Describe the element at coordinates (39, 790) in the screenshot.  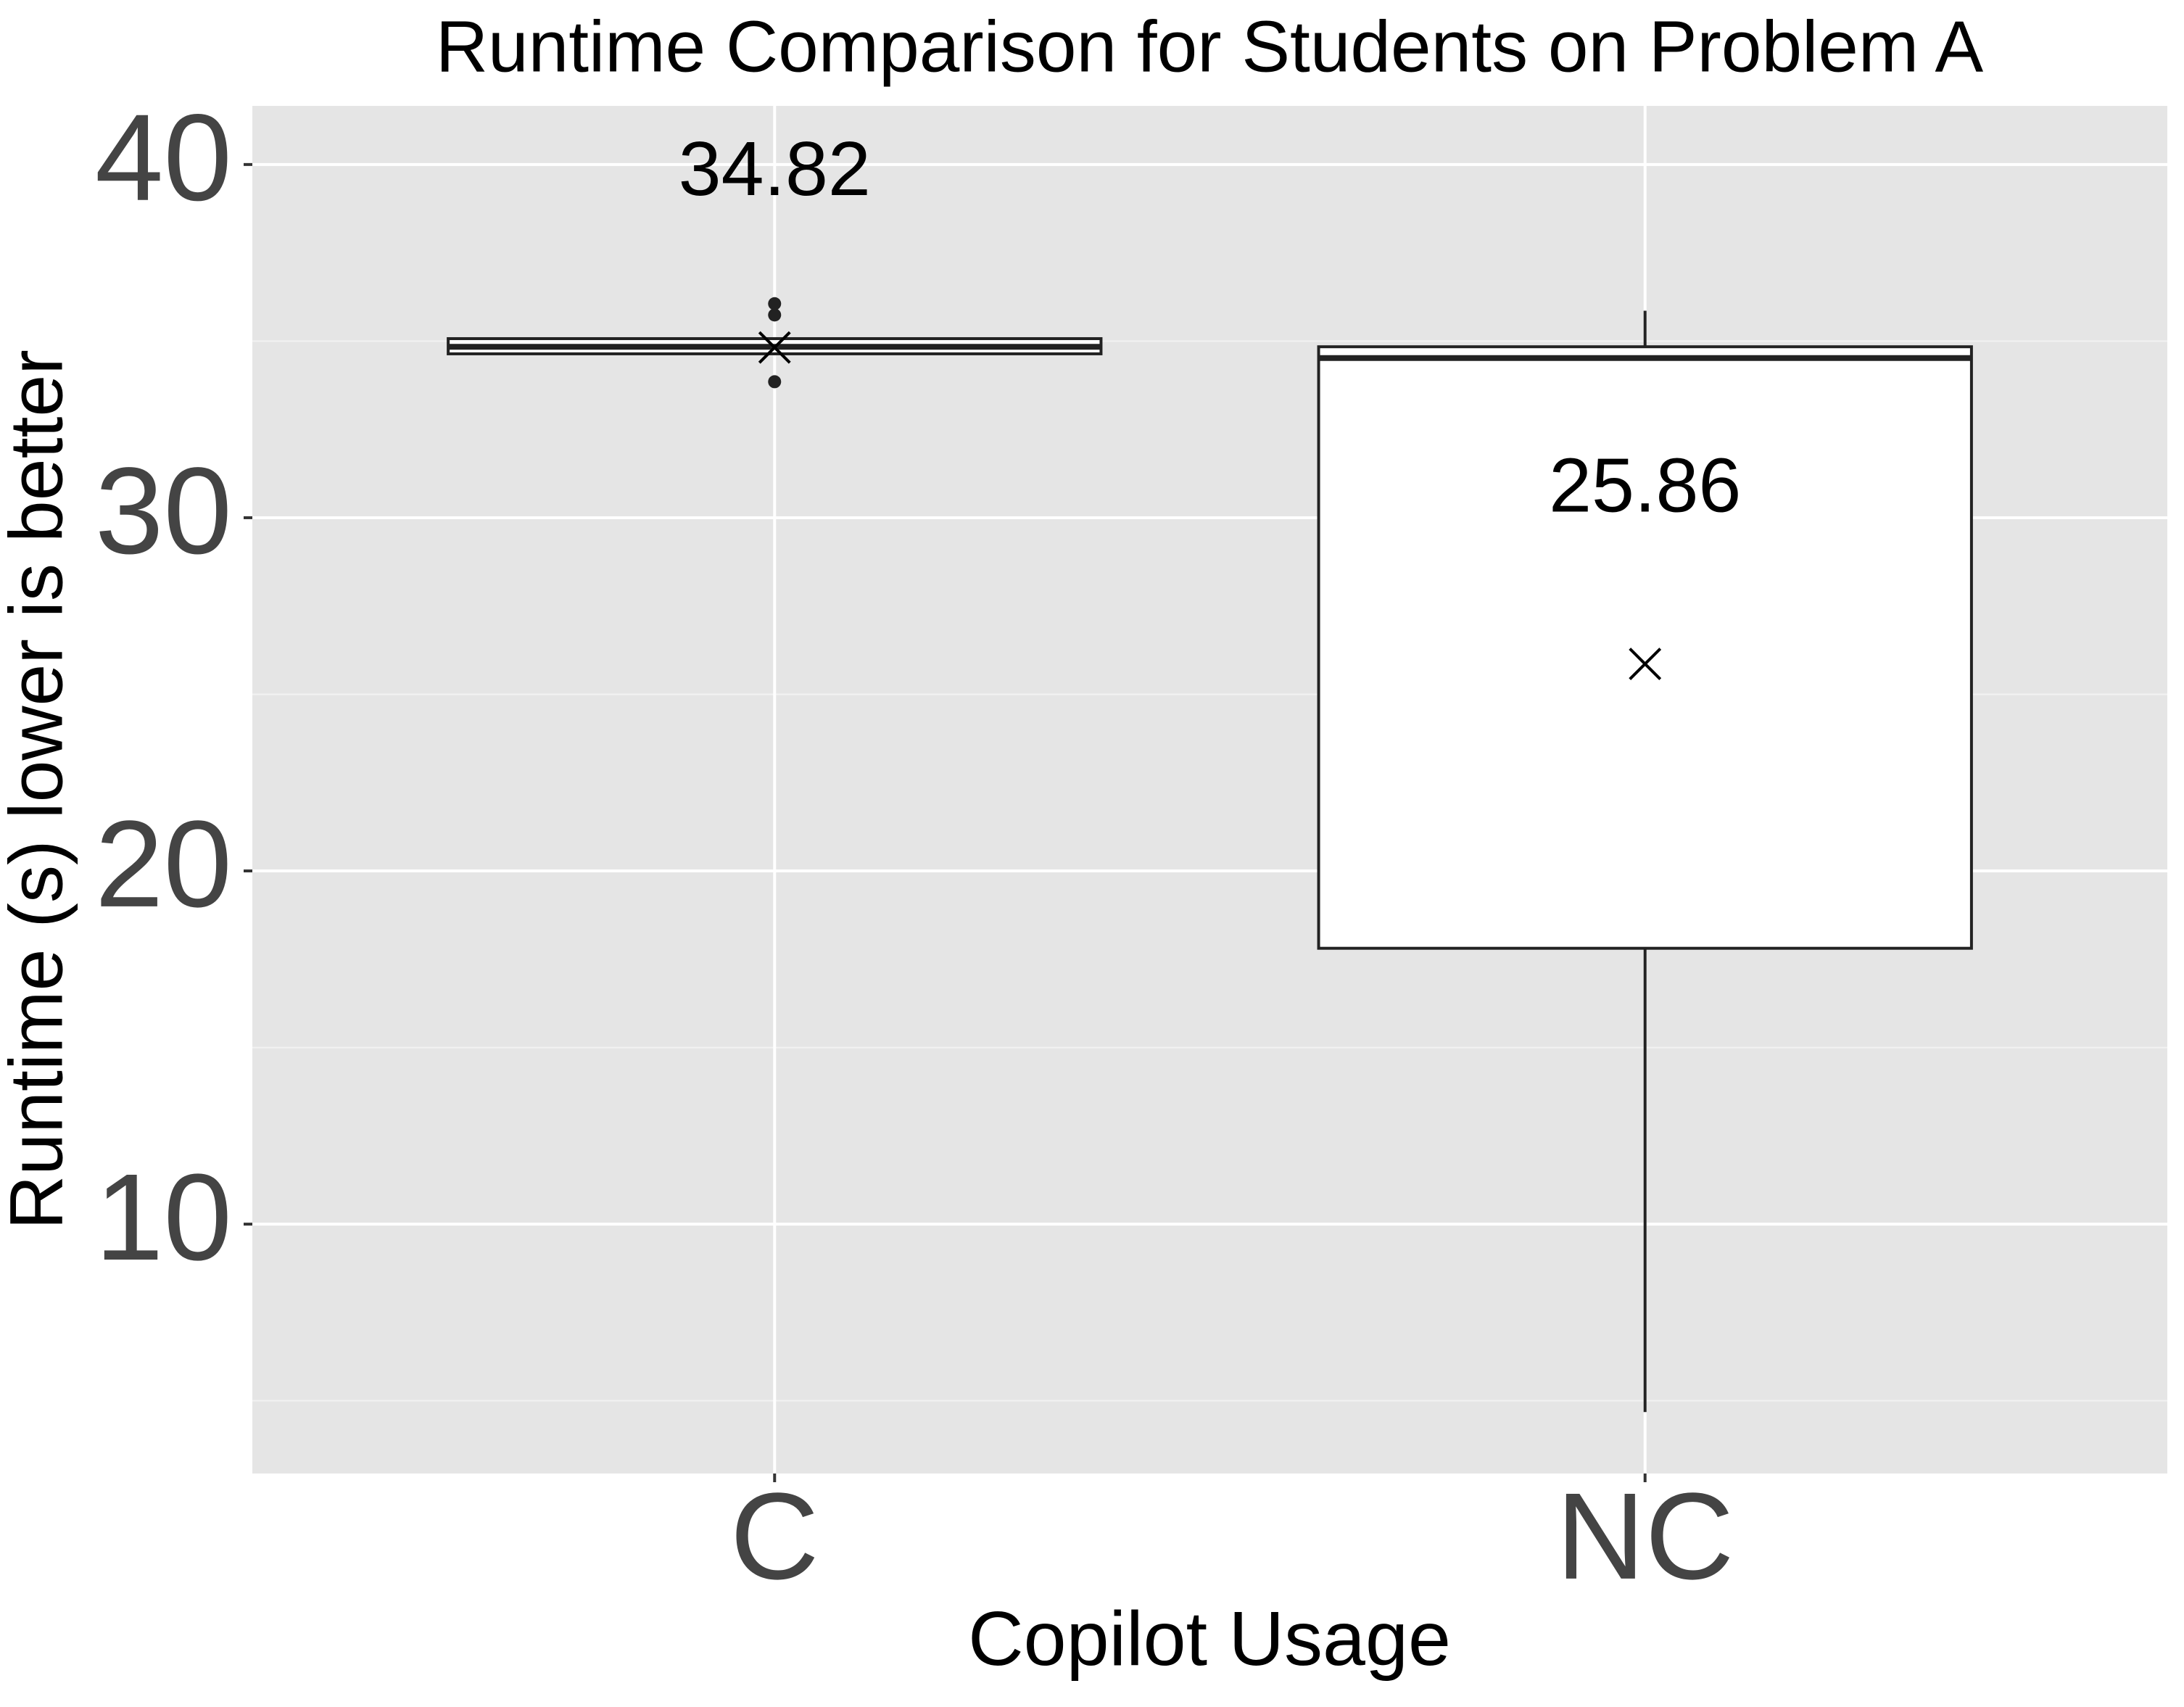
I see `y-axis-title: Runtime (s) lower is better` at that location.